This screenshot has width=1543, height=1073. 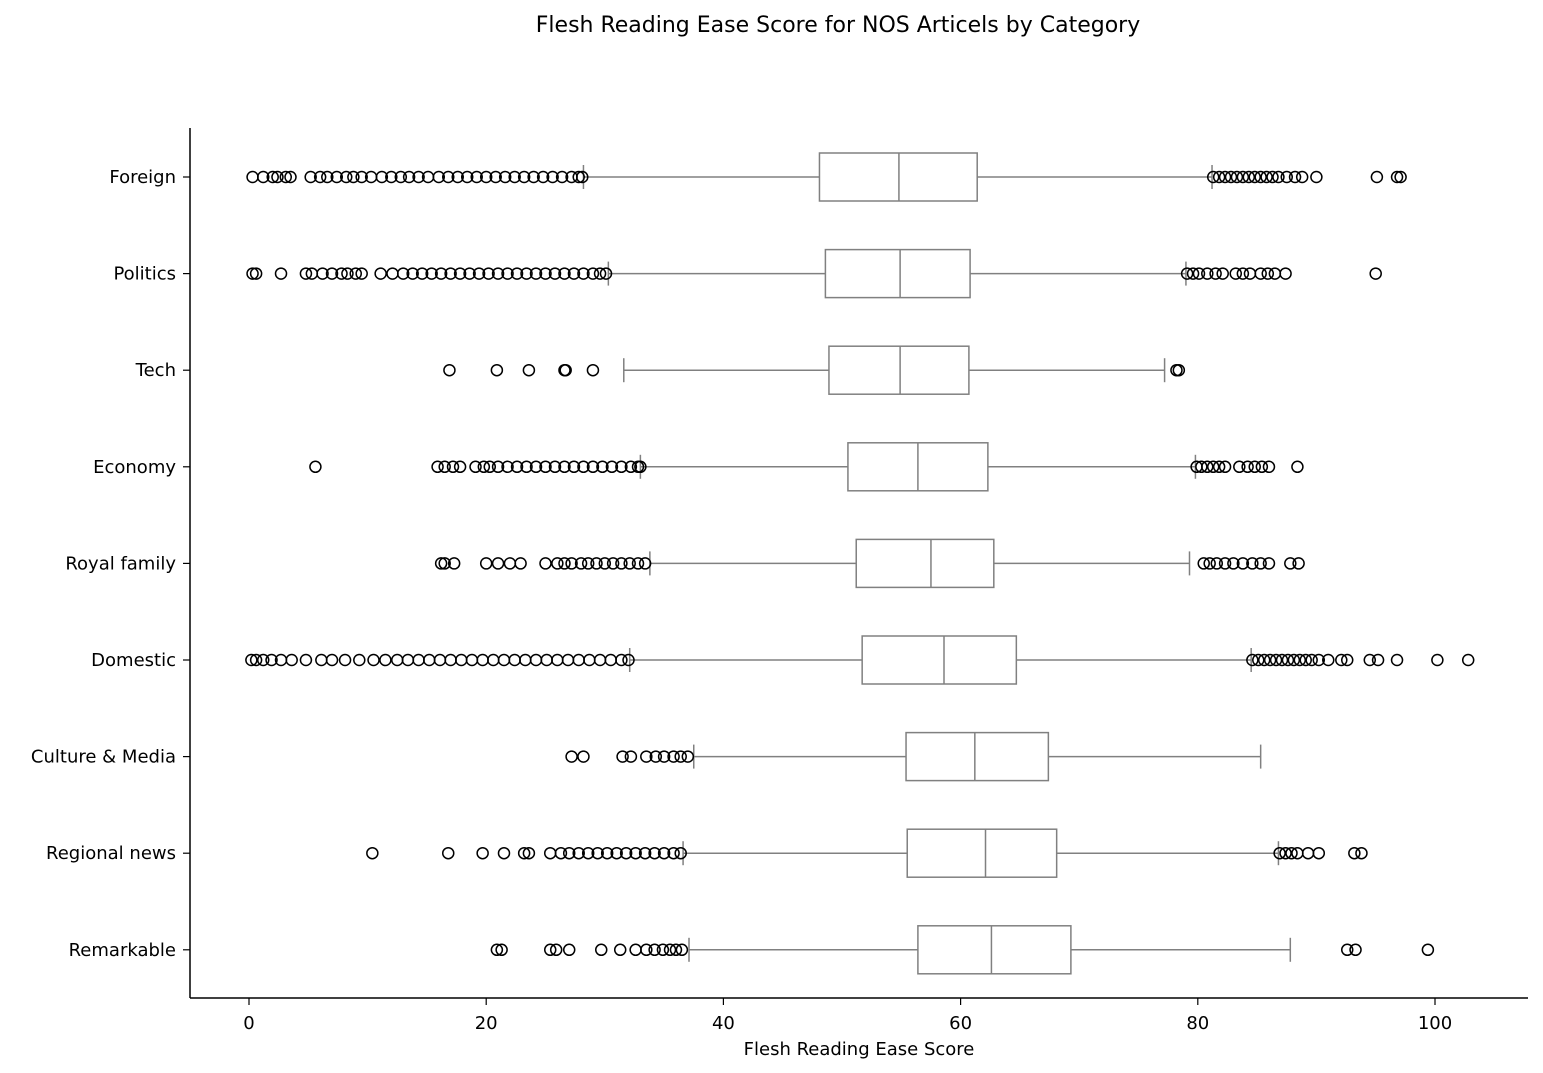 I want to click on y-tick-label: Foreign, so click(x=142, y=177).